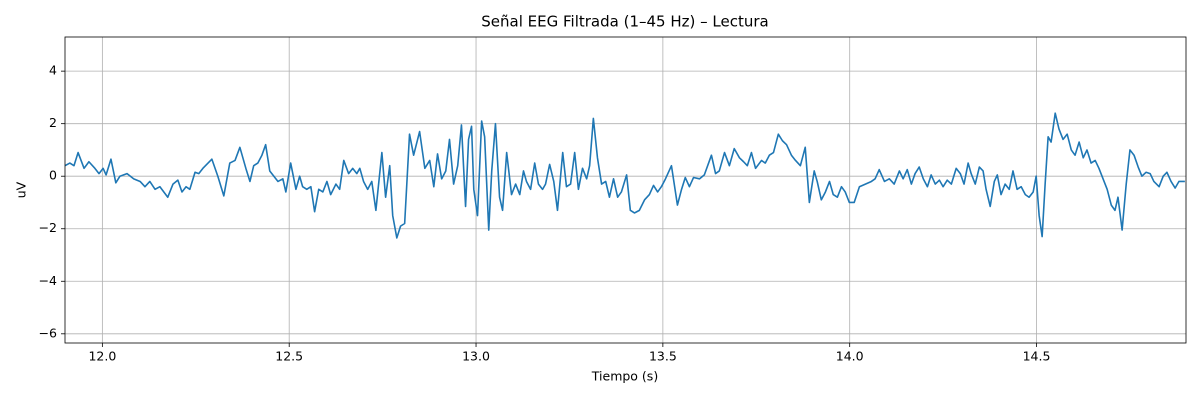 The image size is (1200, 400). Describe the element at coordinates (289, 356) in the screenshot. I see `x-tick-label: 12.5` at that location.